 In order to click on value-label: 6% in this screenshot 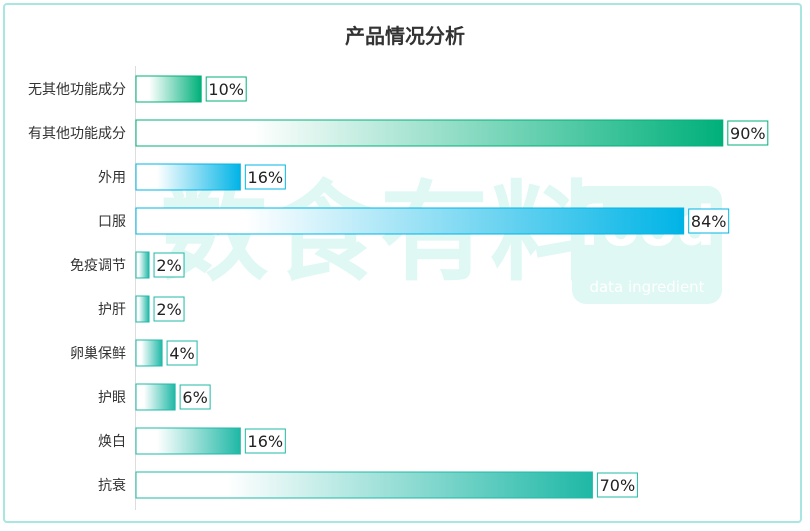, I will do `click(194, 397)`.